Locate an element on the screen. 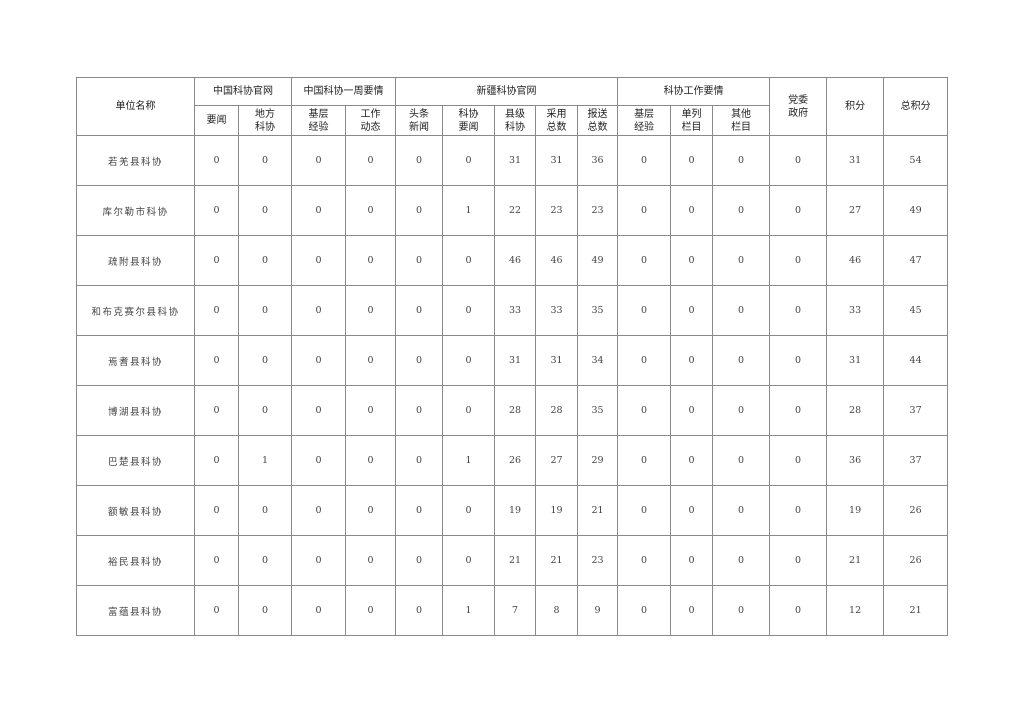 The image size is (1024, 724). value-cell: 35 is located at coordinates (597, 410).